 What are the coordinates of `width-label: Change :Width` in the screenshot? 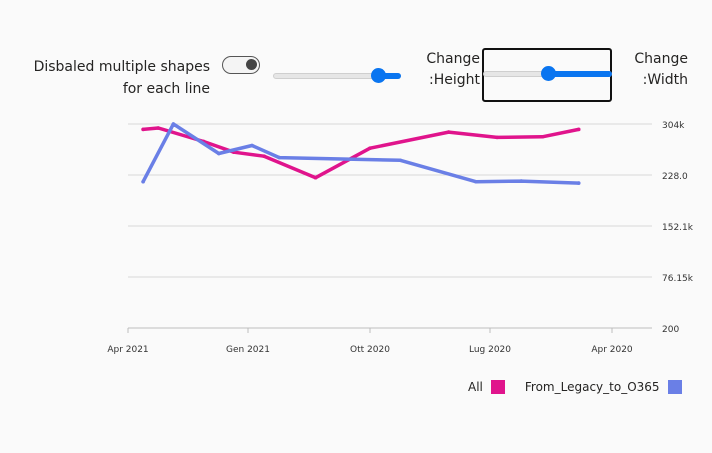 It's located at (661, 69).